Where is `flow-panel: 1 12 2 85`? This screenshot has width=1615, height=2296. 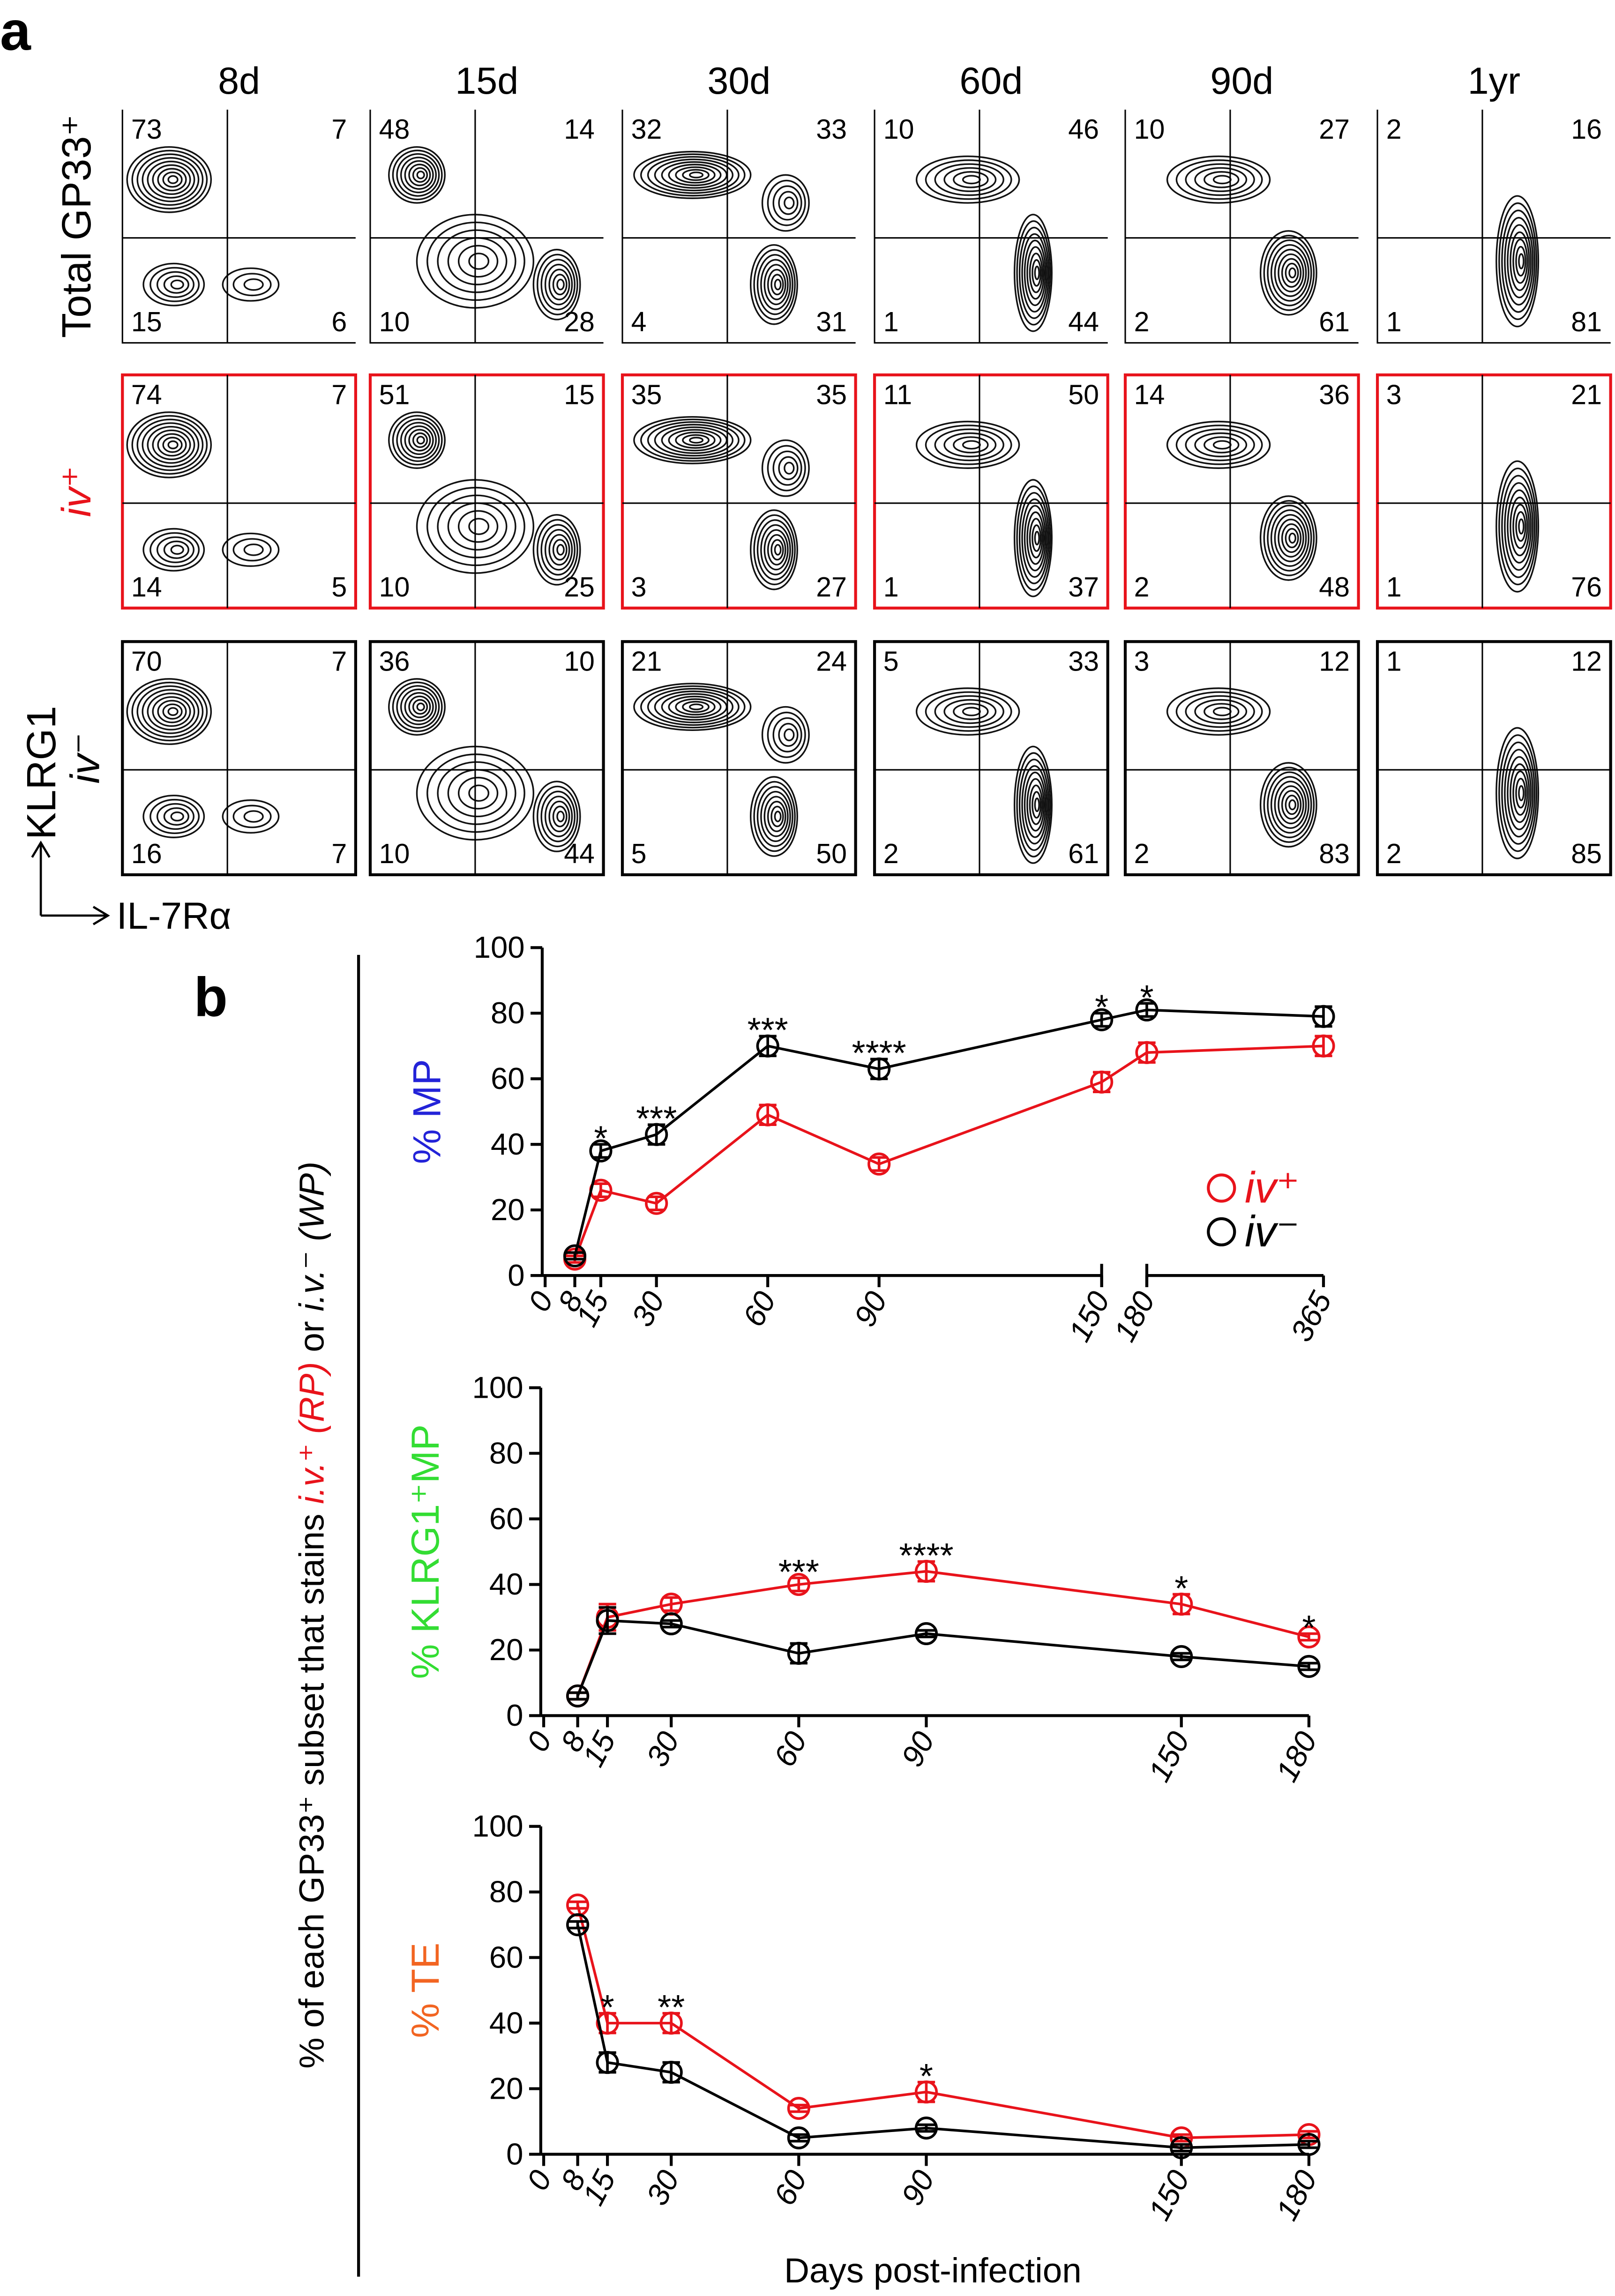 flow-panel: 1 12 2 85 is located at coordinates (1494, 758).